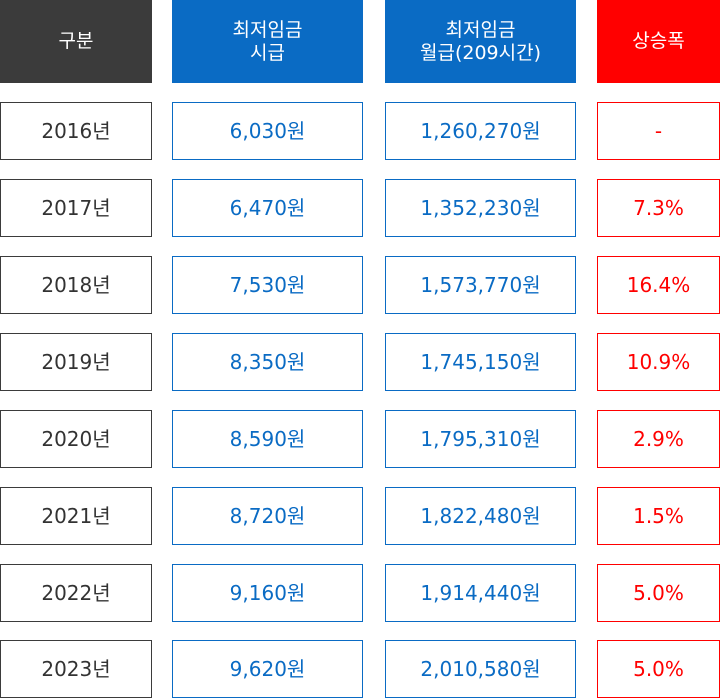  Describe the element at coordinates (267, 285) in the screenshot. I see `hourly-wage-cell: 7,530원` at that location.